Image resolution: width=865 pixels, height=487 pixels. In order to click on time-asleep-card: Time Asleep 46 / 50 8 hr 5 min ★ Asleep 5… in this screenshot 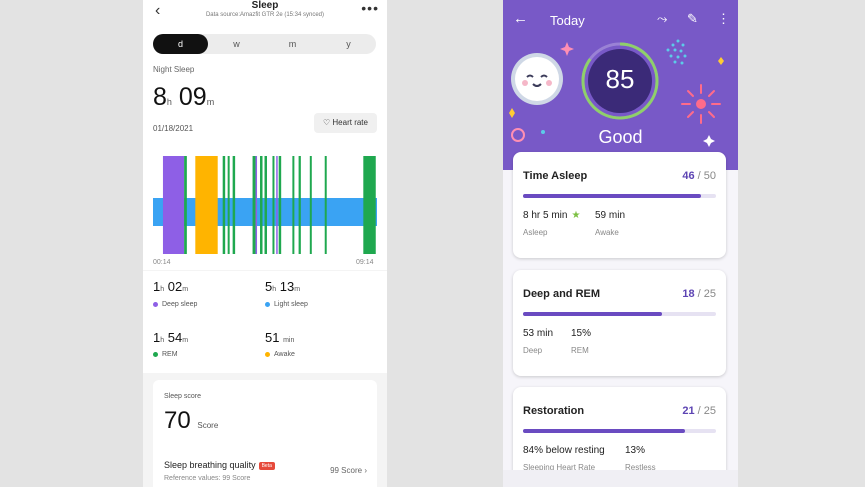, I will do `click(619, 205)`.